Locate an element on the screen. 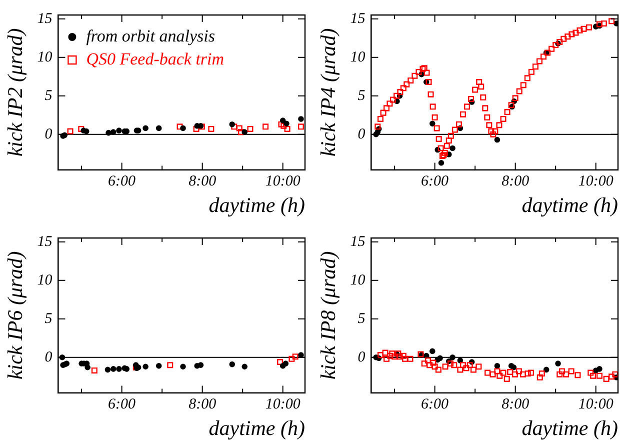  legend-label: from orbit analysis is located at coordinates (151, 36).